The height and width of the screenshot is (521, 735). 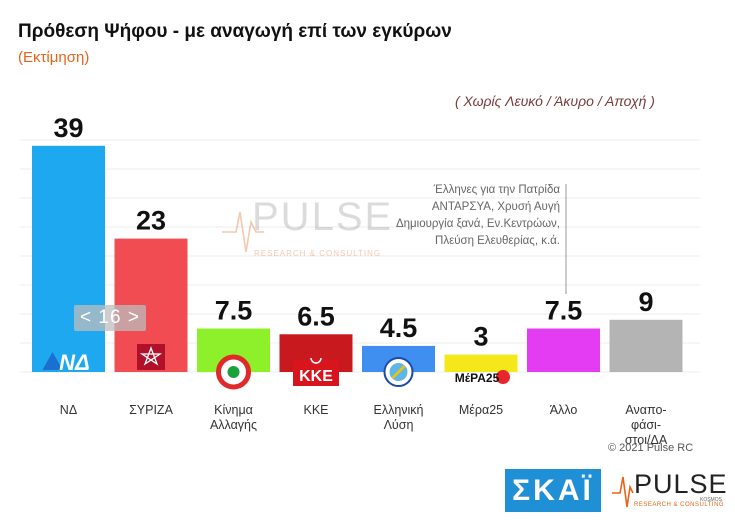 What do you see at coordinates (564, 410) in the screenshot?
I see `category-label: Άλλο` at bounding box center [564, 410].